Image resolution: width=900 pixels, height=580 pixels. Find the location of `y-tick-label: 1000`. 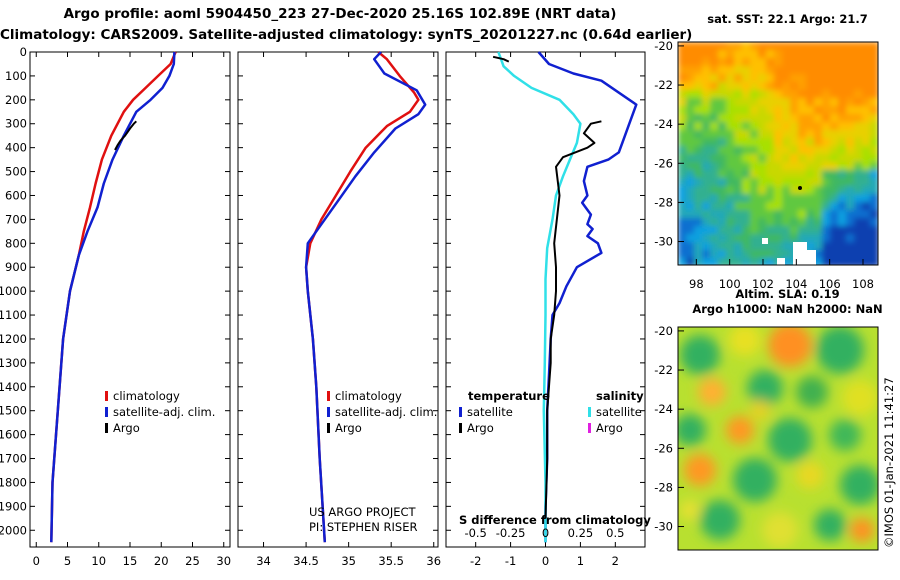

y-tick-label: 1000 is located at coordinates (13, 291).